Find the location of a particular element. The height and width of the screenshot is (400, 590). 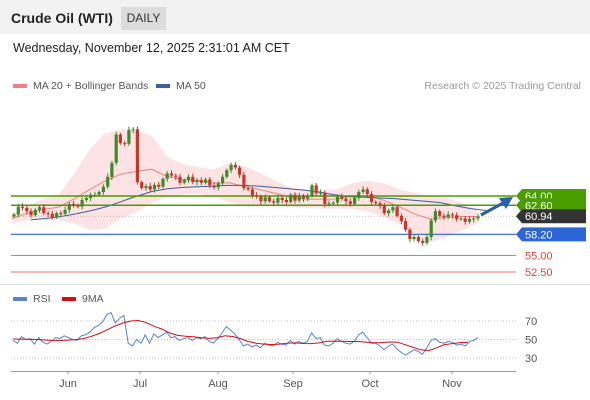

legend-ma50-label: MA 50 is located at coordinates (191, 86).